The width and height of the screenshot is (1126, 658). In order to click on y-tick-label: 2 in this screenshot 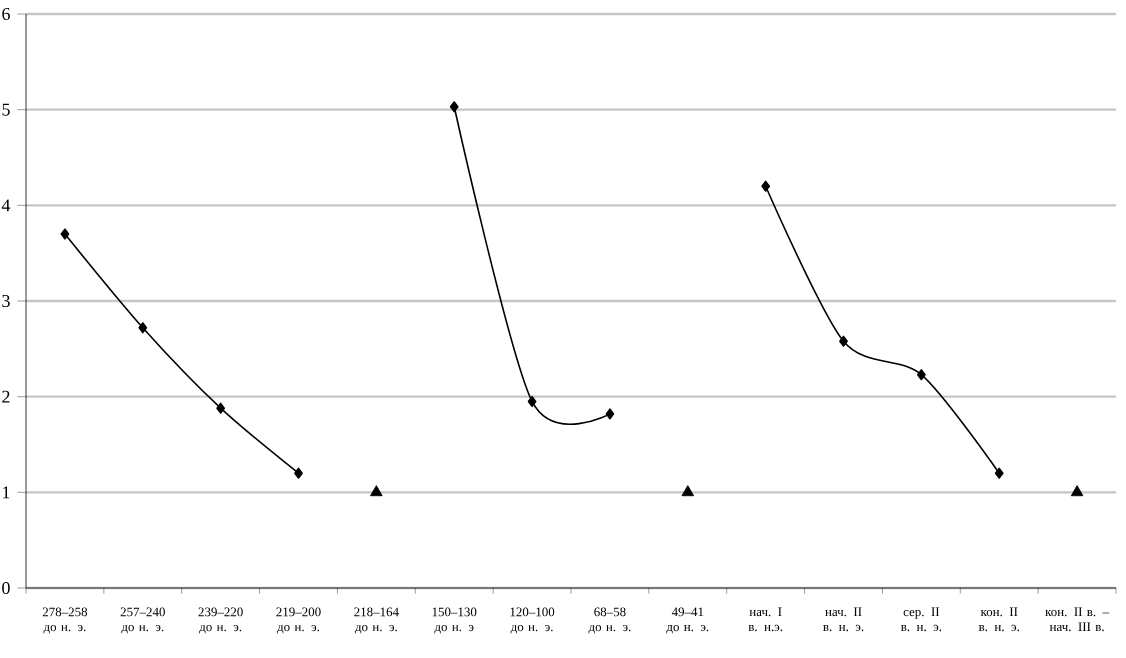, I will do `click(6, 396)`.